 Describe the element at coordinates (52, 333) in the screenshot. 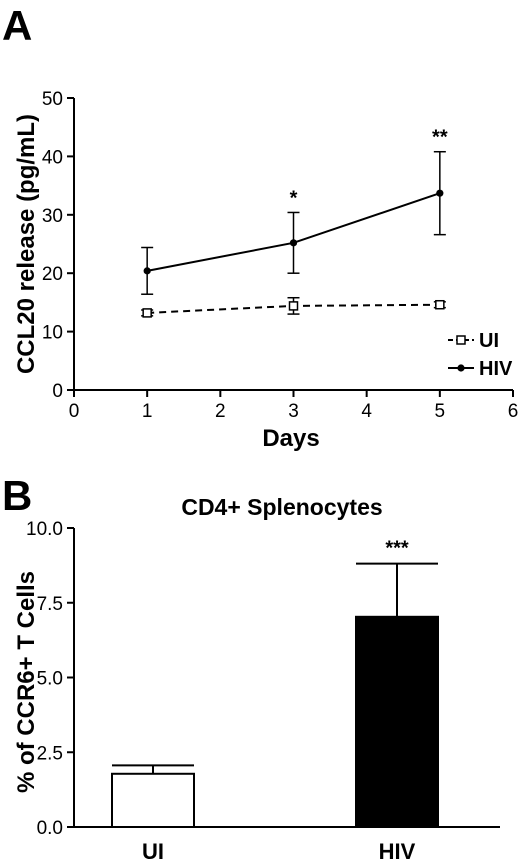

I see `y-tick-label-a: 10` at that location.